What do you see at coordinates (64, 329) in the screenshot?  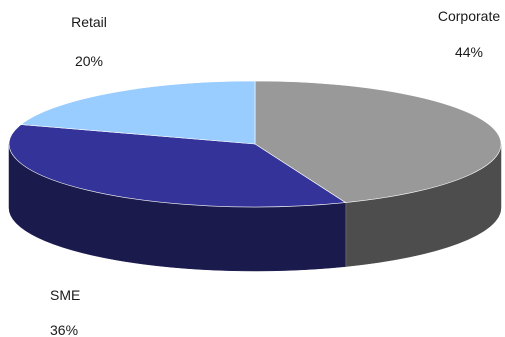 I see `label-sme-value: 36%` at bounding box center [64, 329].